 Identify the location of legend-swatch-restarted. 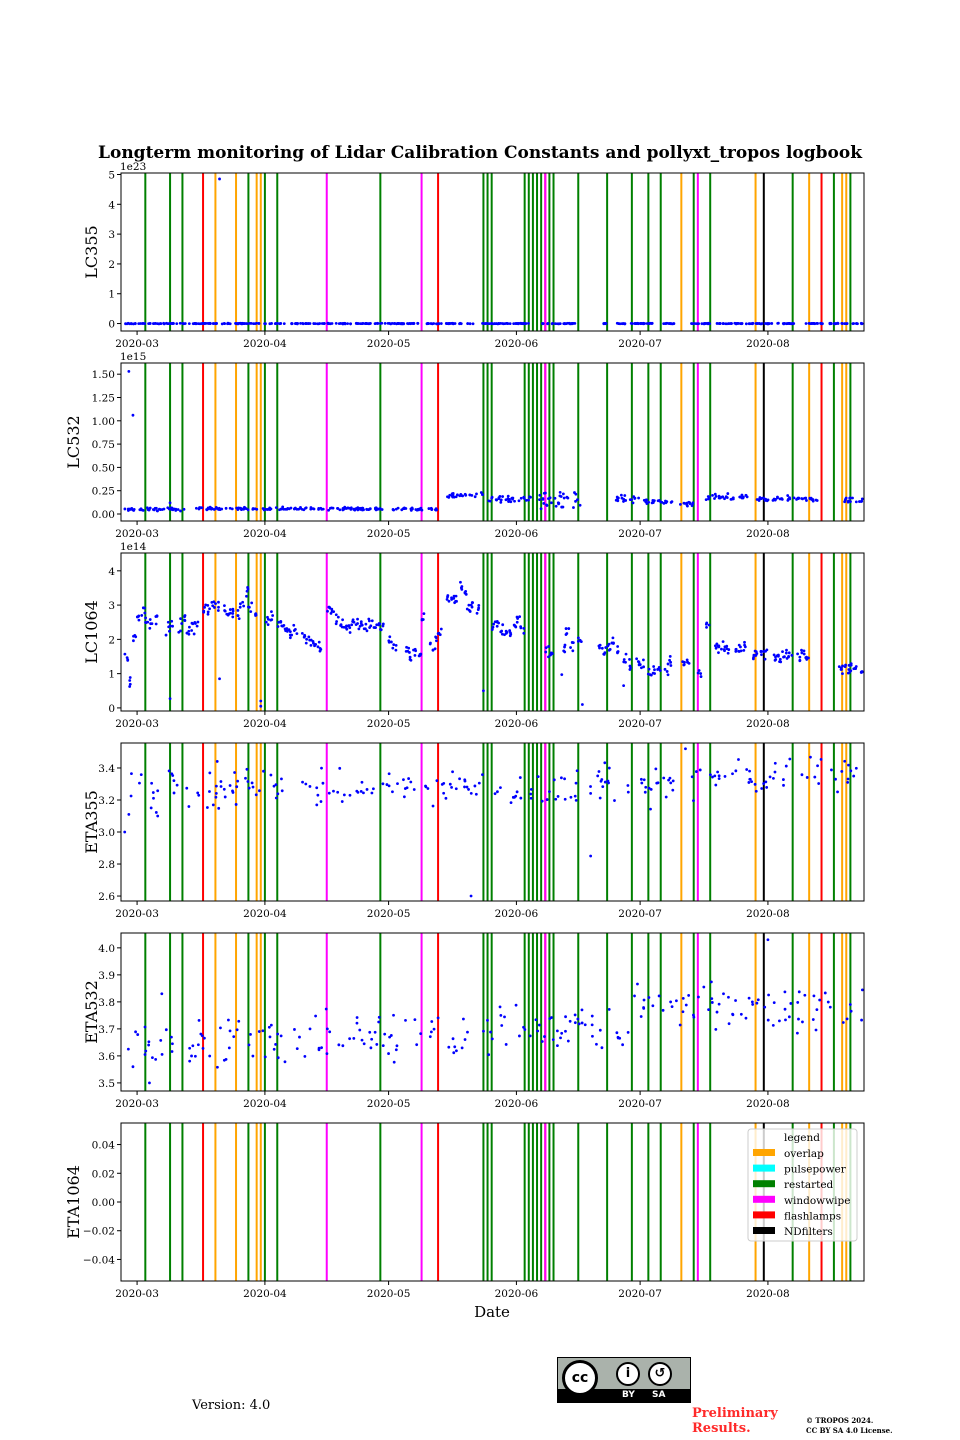
(764, 1184).